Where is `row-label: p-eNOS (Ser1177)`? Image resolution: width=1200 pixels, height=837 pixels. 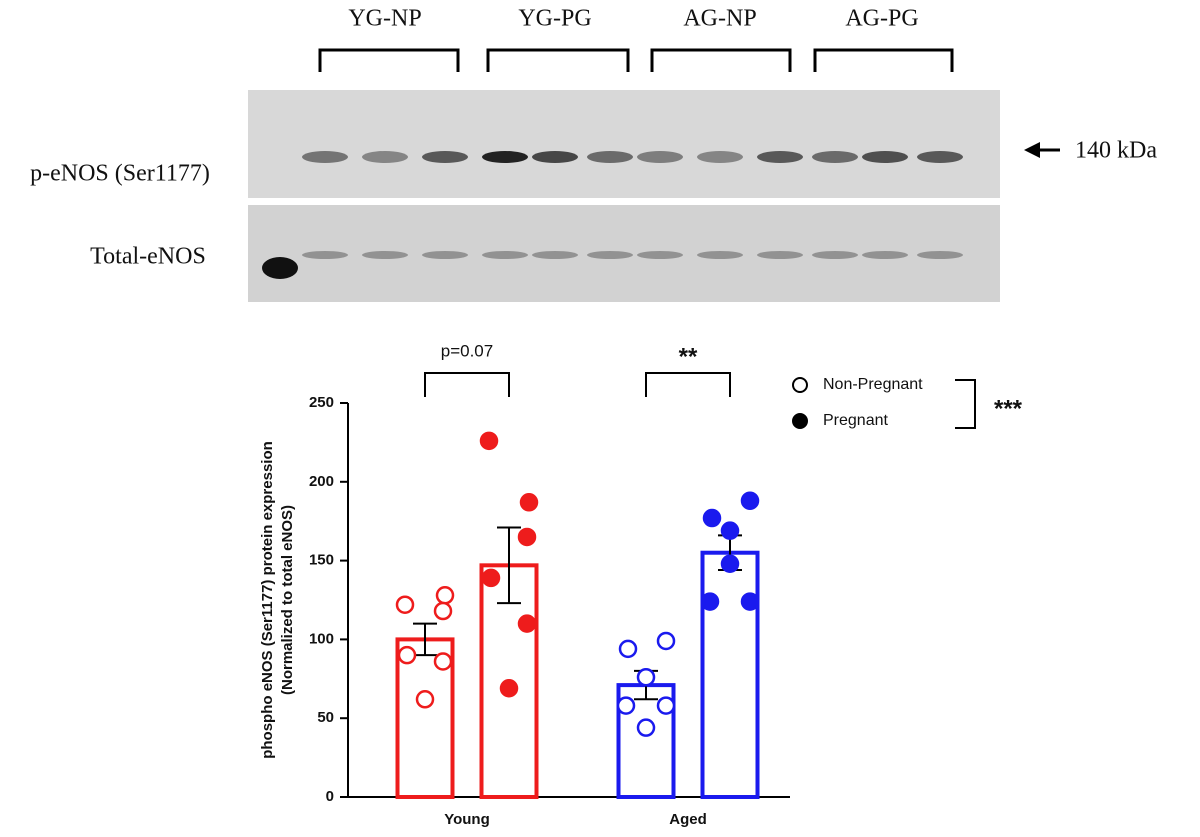
row-label: p-eNOS (Ser1177) is located at coordinates (120, 174).